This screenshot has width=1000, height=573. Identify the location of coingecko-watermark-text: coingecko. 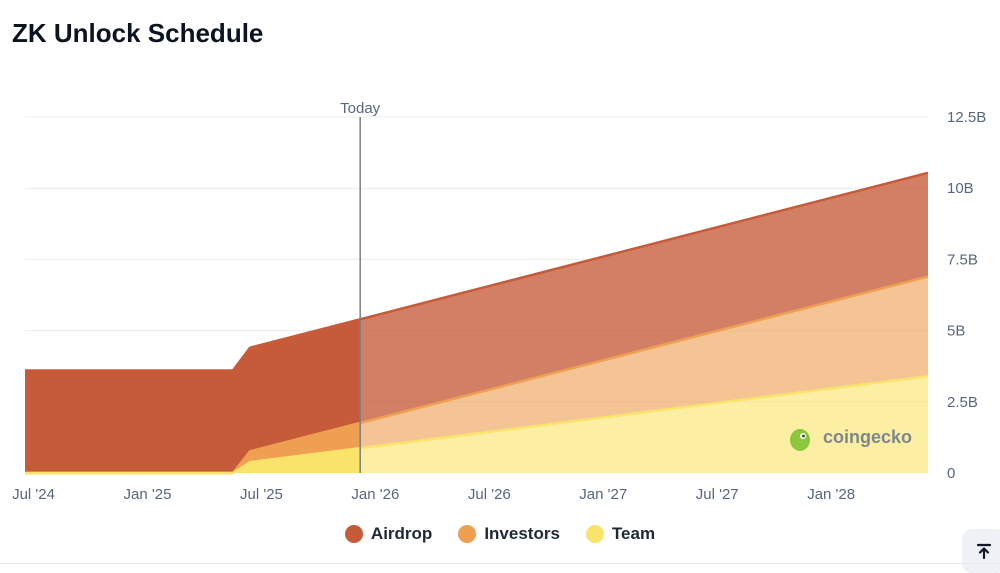
(867, 437).